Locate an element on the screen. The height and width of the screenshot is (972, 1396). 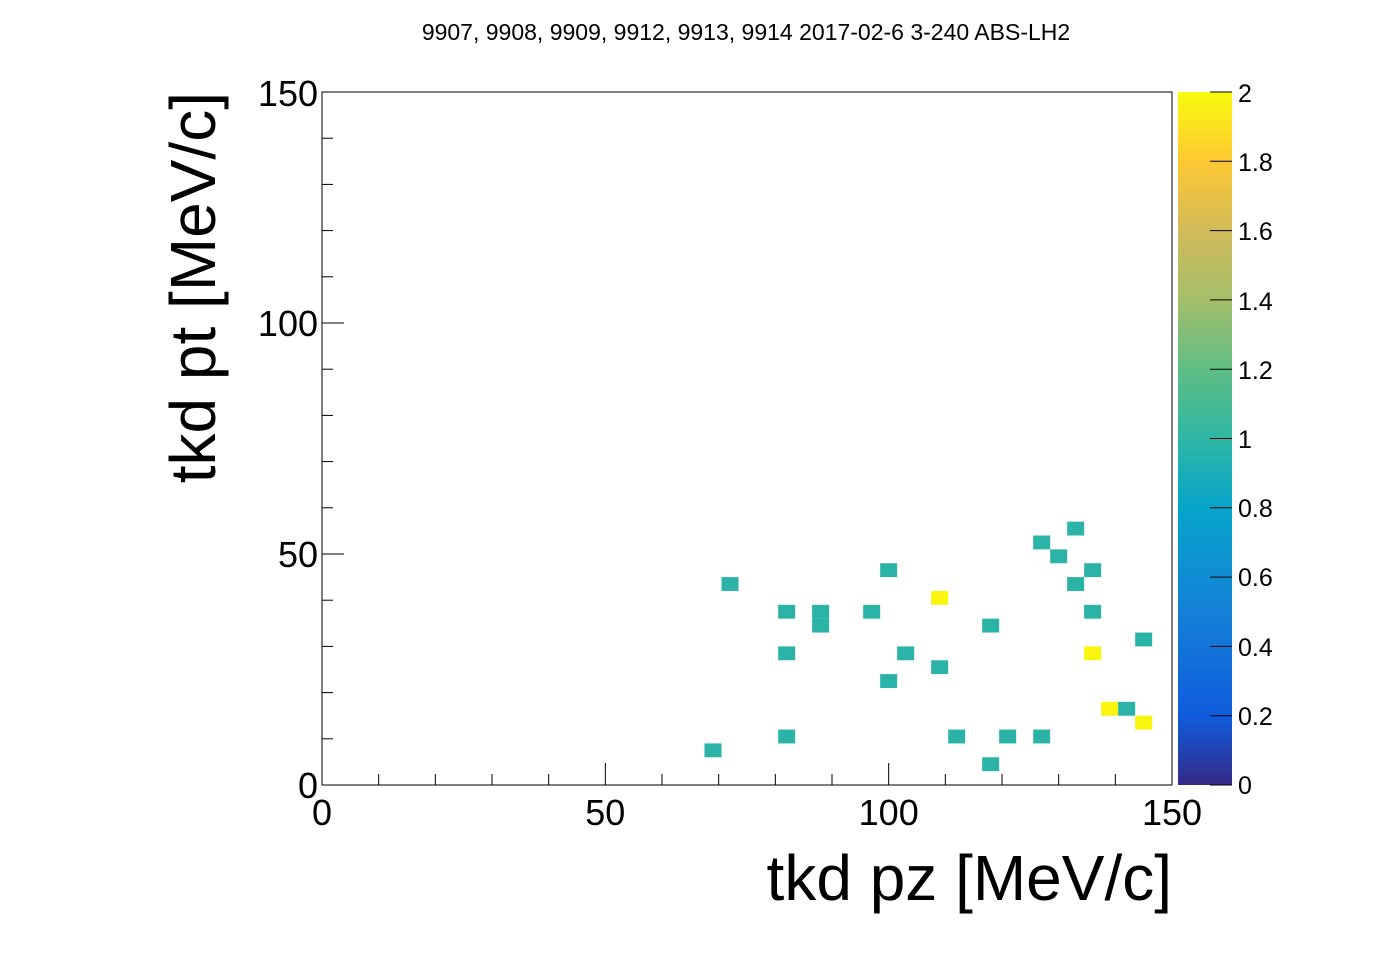
y-axis-title: tkd pt [MeV/c] is located at coordinates (193, 287).